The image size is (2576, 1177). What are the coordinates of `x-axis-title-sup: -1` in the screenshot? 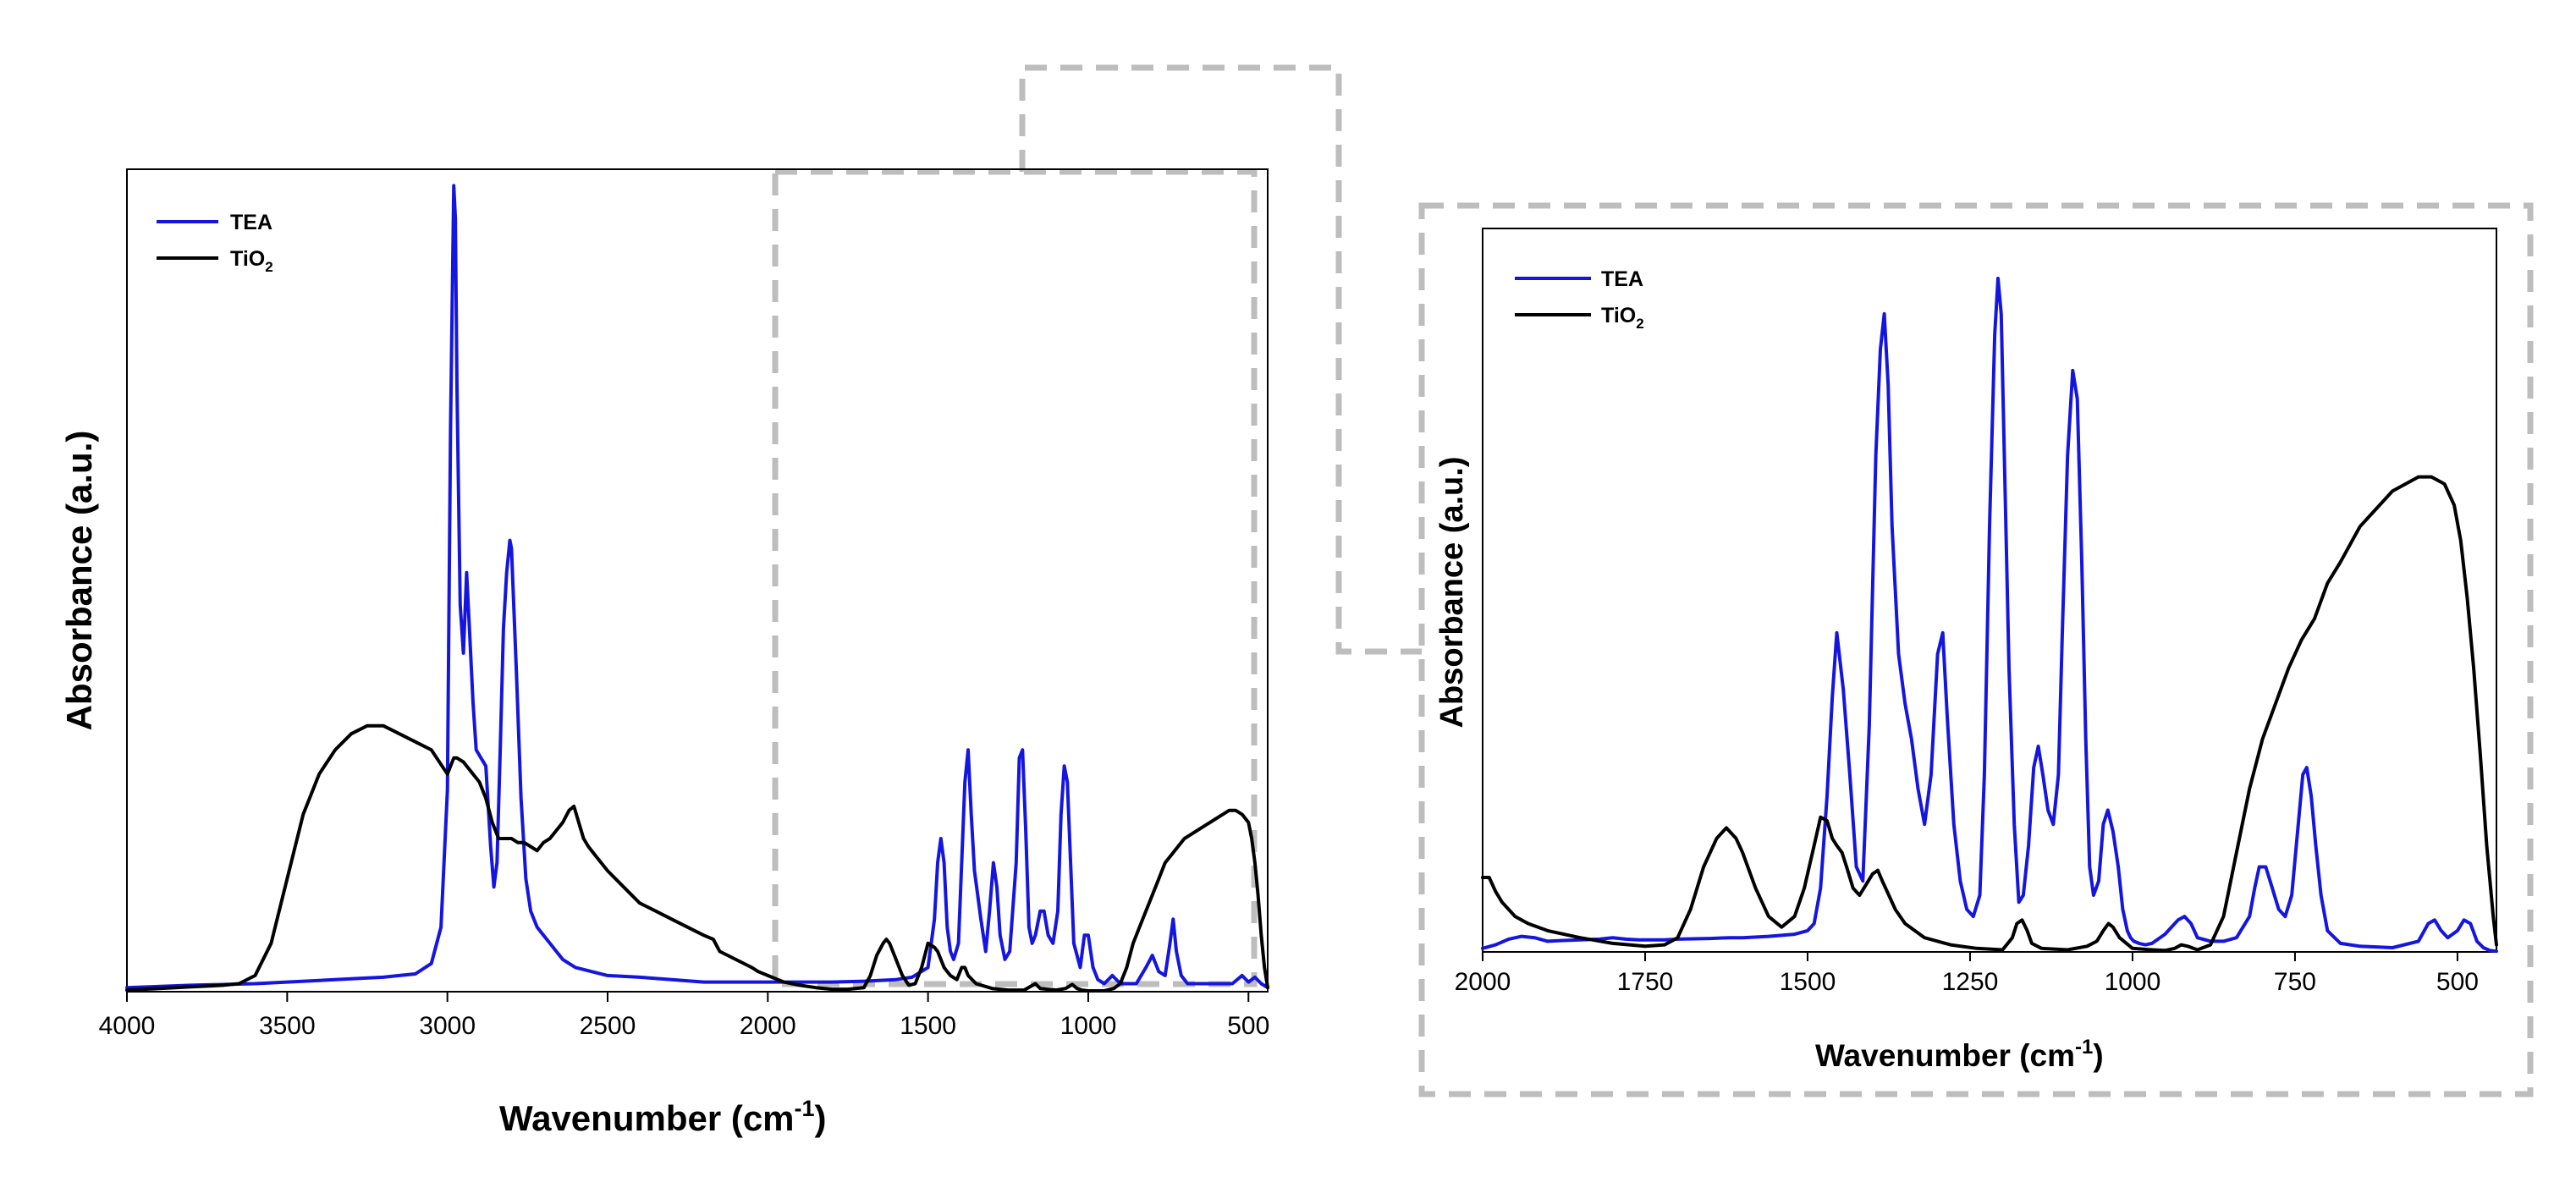 It's located at (805, 1108).